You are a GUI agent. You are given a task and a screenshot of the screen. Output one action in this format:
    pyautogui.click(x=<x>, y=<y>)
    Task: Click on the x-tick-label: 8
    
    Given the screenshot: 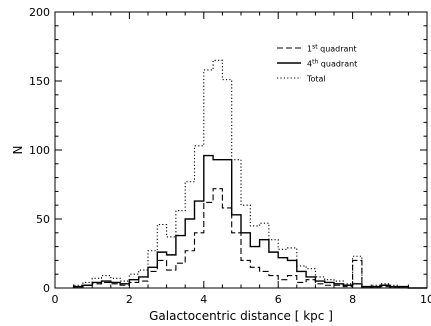 What is the action you would take?
    pyautogui.click(x=352, y=299)
    